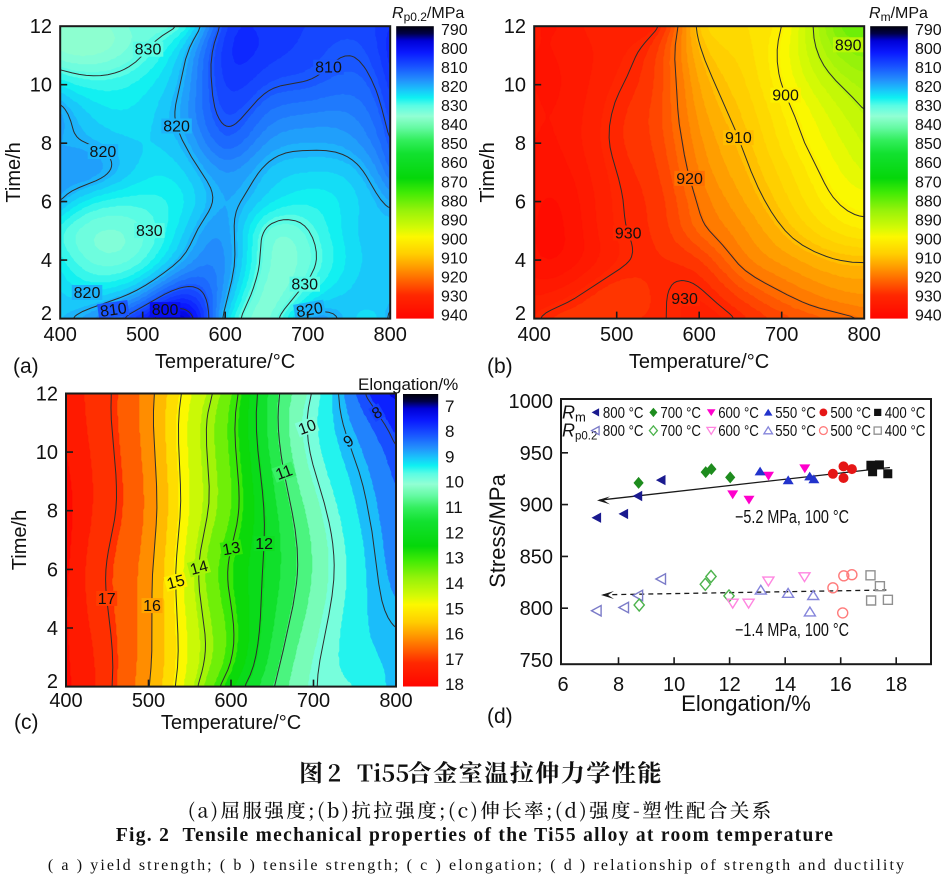 The image size is (947, 892). I want to click on svg-text: Stress/MPa, so click(497, 530).